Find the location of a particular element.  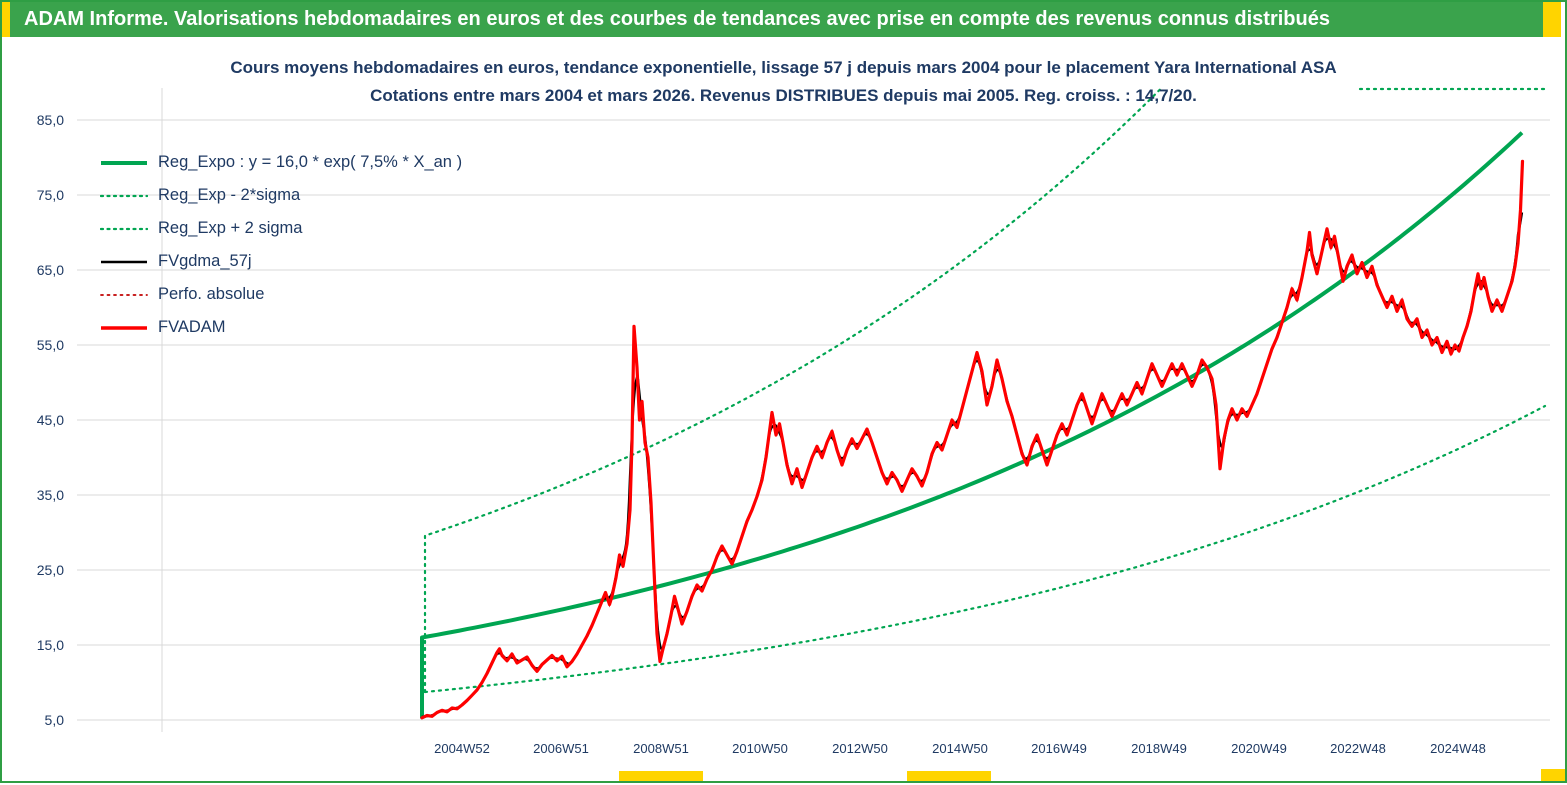

legend-item: Reg_Expo : y = 16,0 * exp( 7,5% * X_an ) is located at coordinates (281, 162).